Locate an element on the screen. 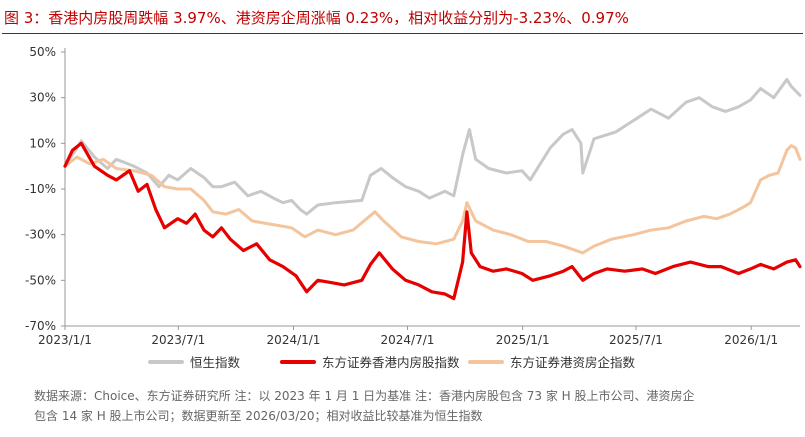 The width and height of the screenshot is (805, 437). x-tick-label: 2026/1/1 is located at coordinates (751, 340).